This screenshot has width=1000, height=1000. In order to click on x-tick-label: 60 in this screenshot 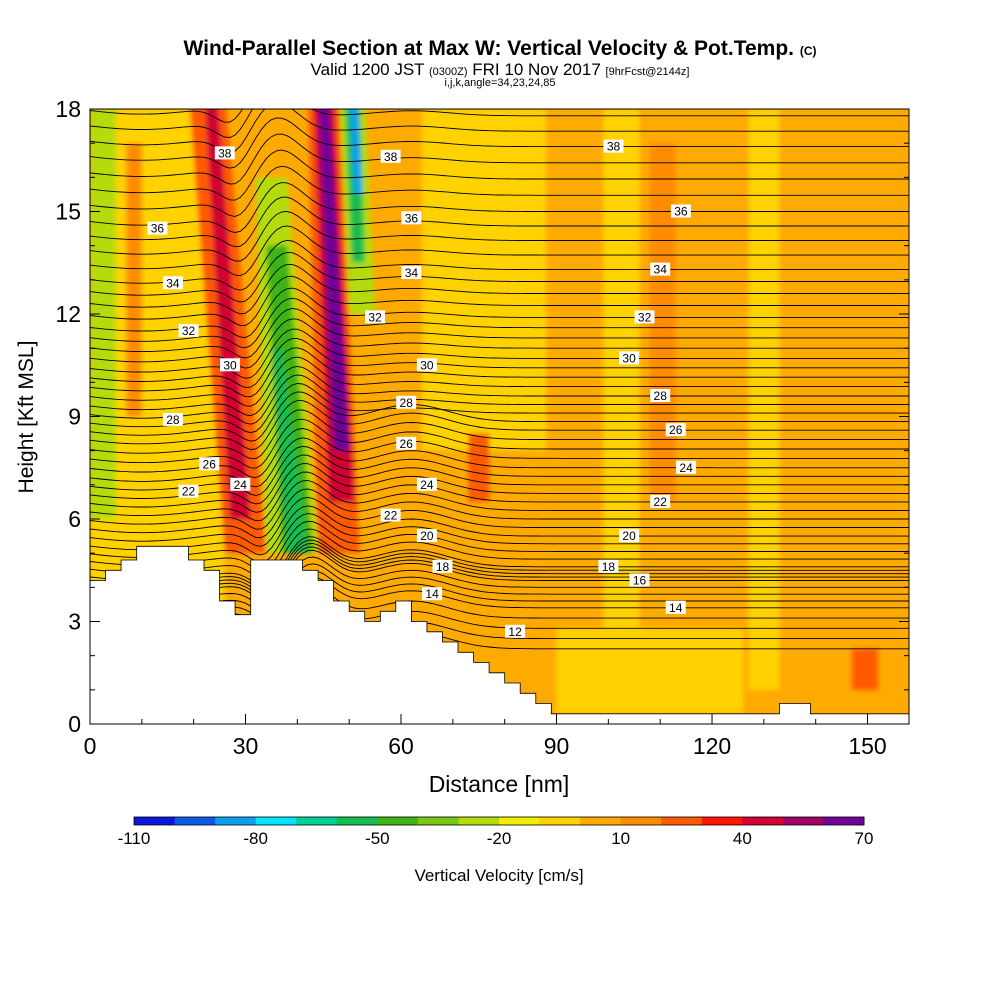, I will do `click(401, 746)`.